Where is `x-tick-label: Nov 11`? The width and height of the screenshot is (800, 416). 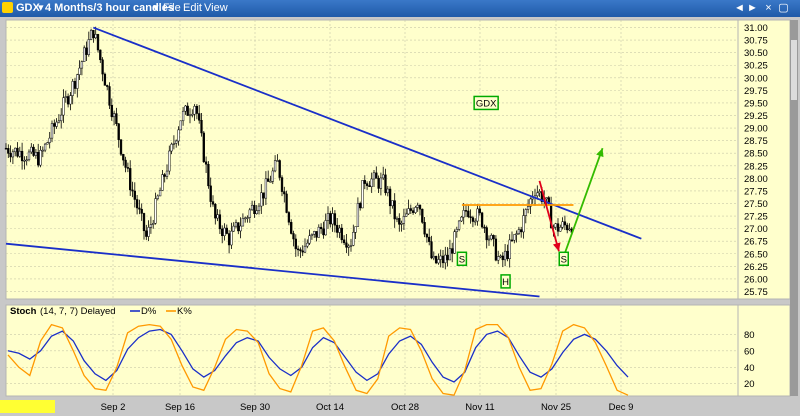 x-tick-label: Nov 11 is located at coordinates (479, 407).